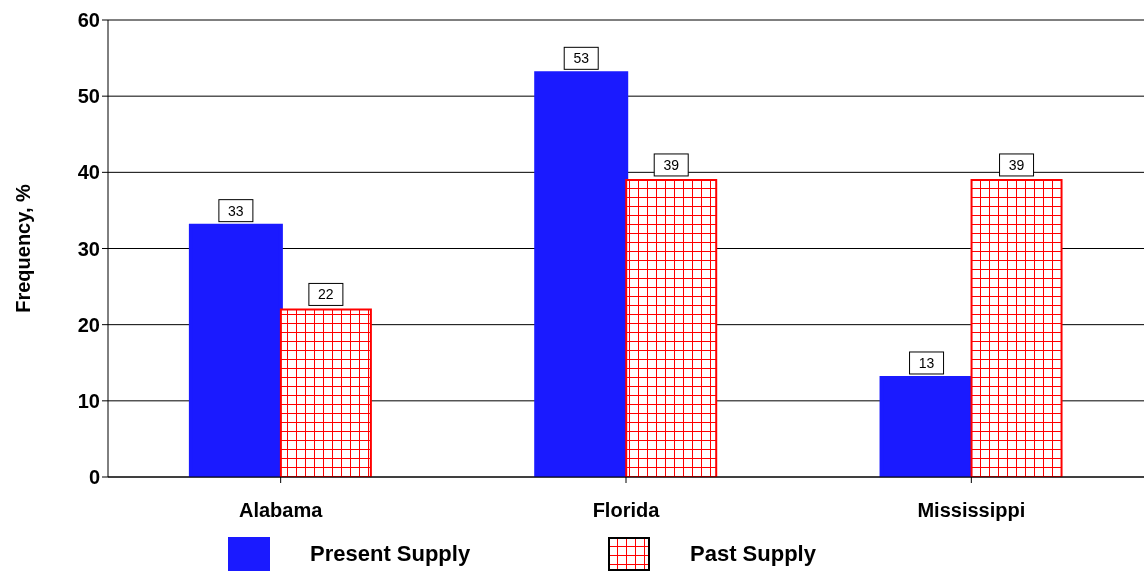 Image resolution: width=1144 pixels, height=581 pixels. I want to click on y-tick-label: 0, so click(94, 477).